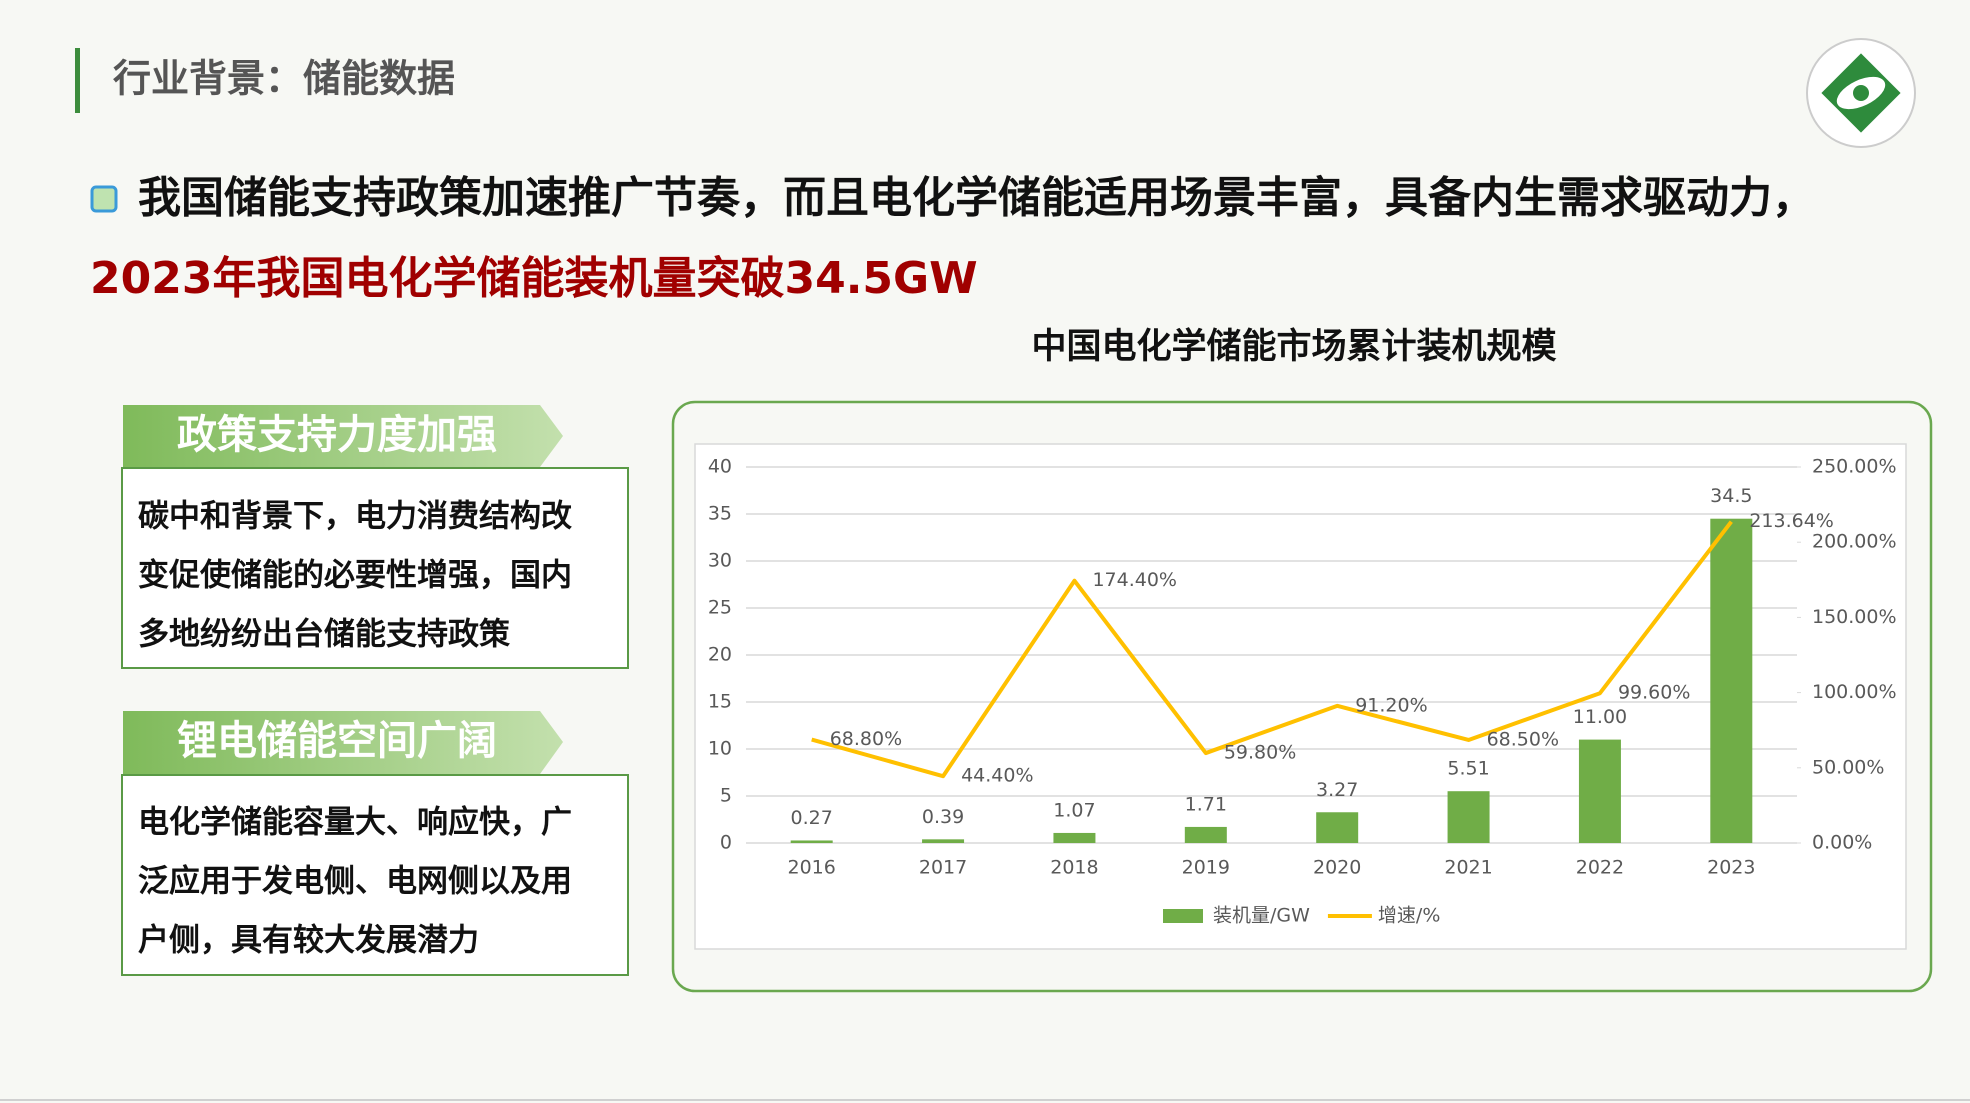 The image size is (1970, 1103). I want to click on bar-value-label: 34.5, so click(1731, 496).